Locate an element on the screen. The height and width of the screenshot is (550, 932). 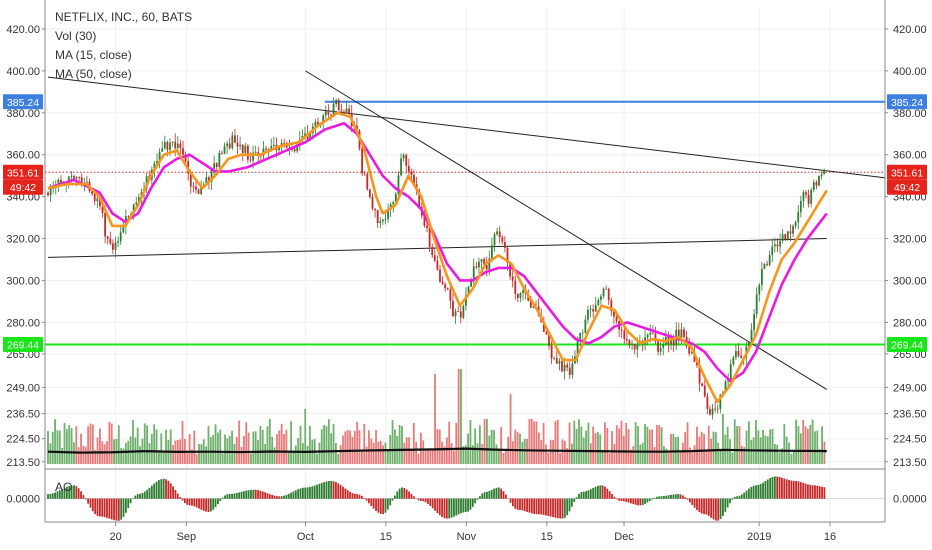
legend-item-ma15: MA (15, close) is located at coordinates (93, 55).